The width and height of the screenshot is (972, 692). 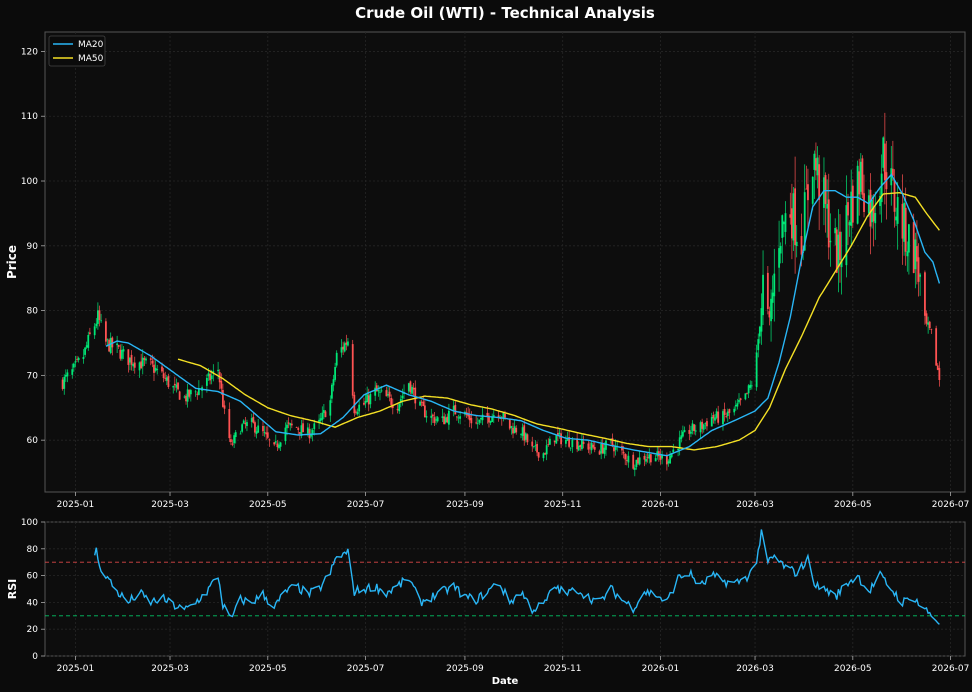 What do you see at coordinates (33, 246) in the screenshot?
I see `price-y-axis: 60 70 80 90 100 110 120` at bounding box center [33, 246].